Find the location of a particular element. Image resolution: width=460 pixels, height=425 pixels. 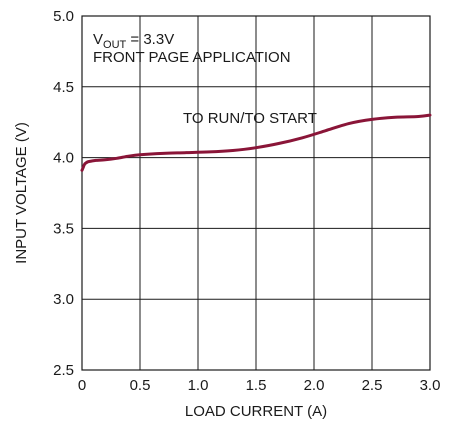

x-axis-ticks: 0 0.5 1.0 1.5 2.0 2.5 3.0 is located at coordinates (259, 385).